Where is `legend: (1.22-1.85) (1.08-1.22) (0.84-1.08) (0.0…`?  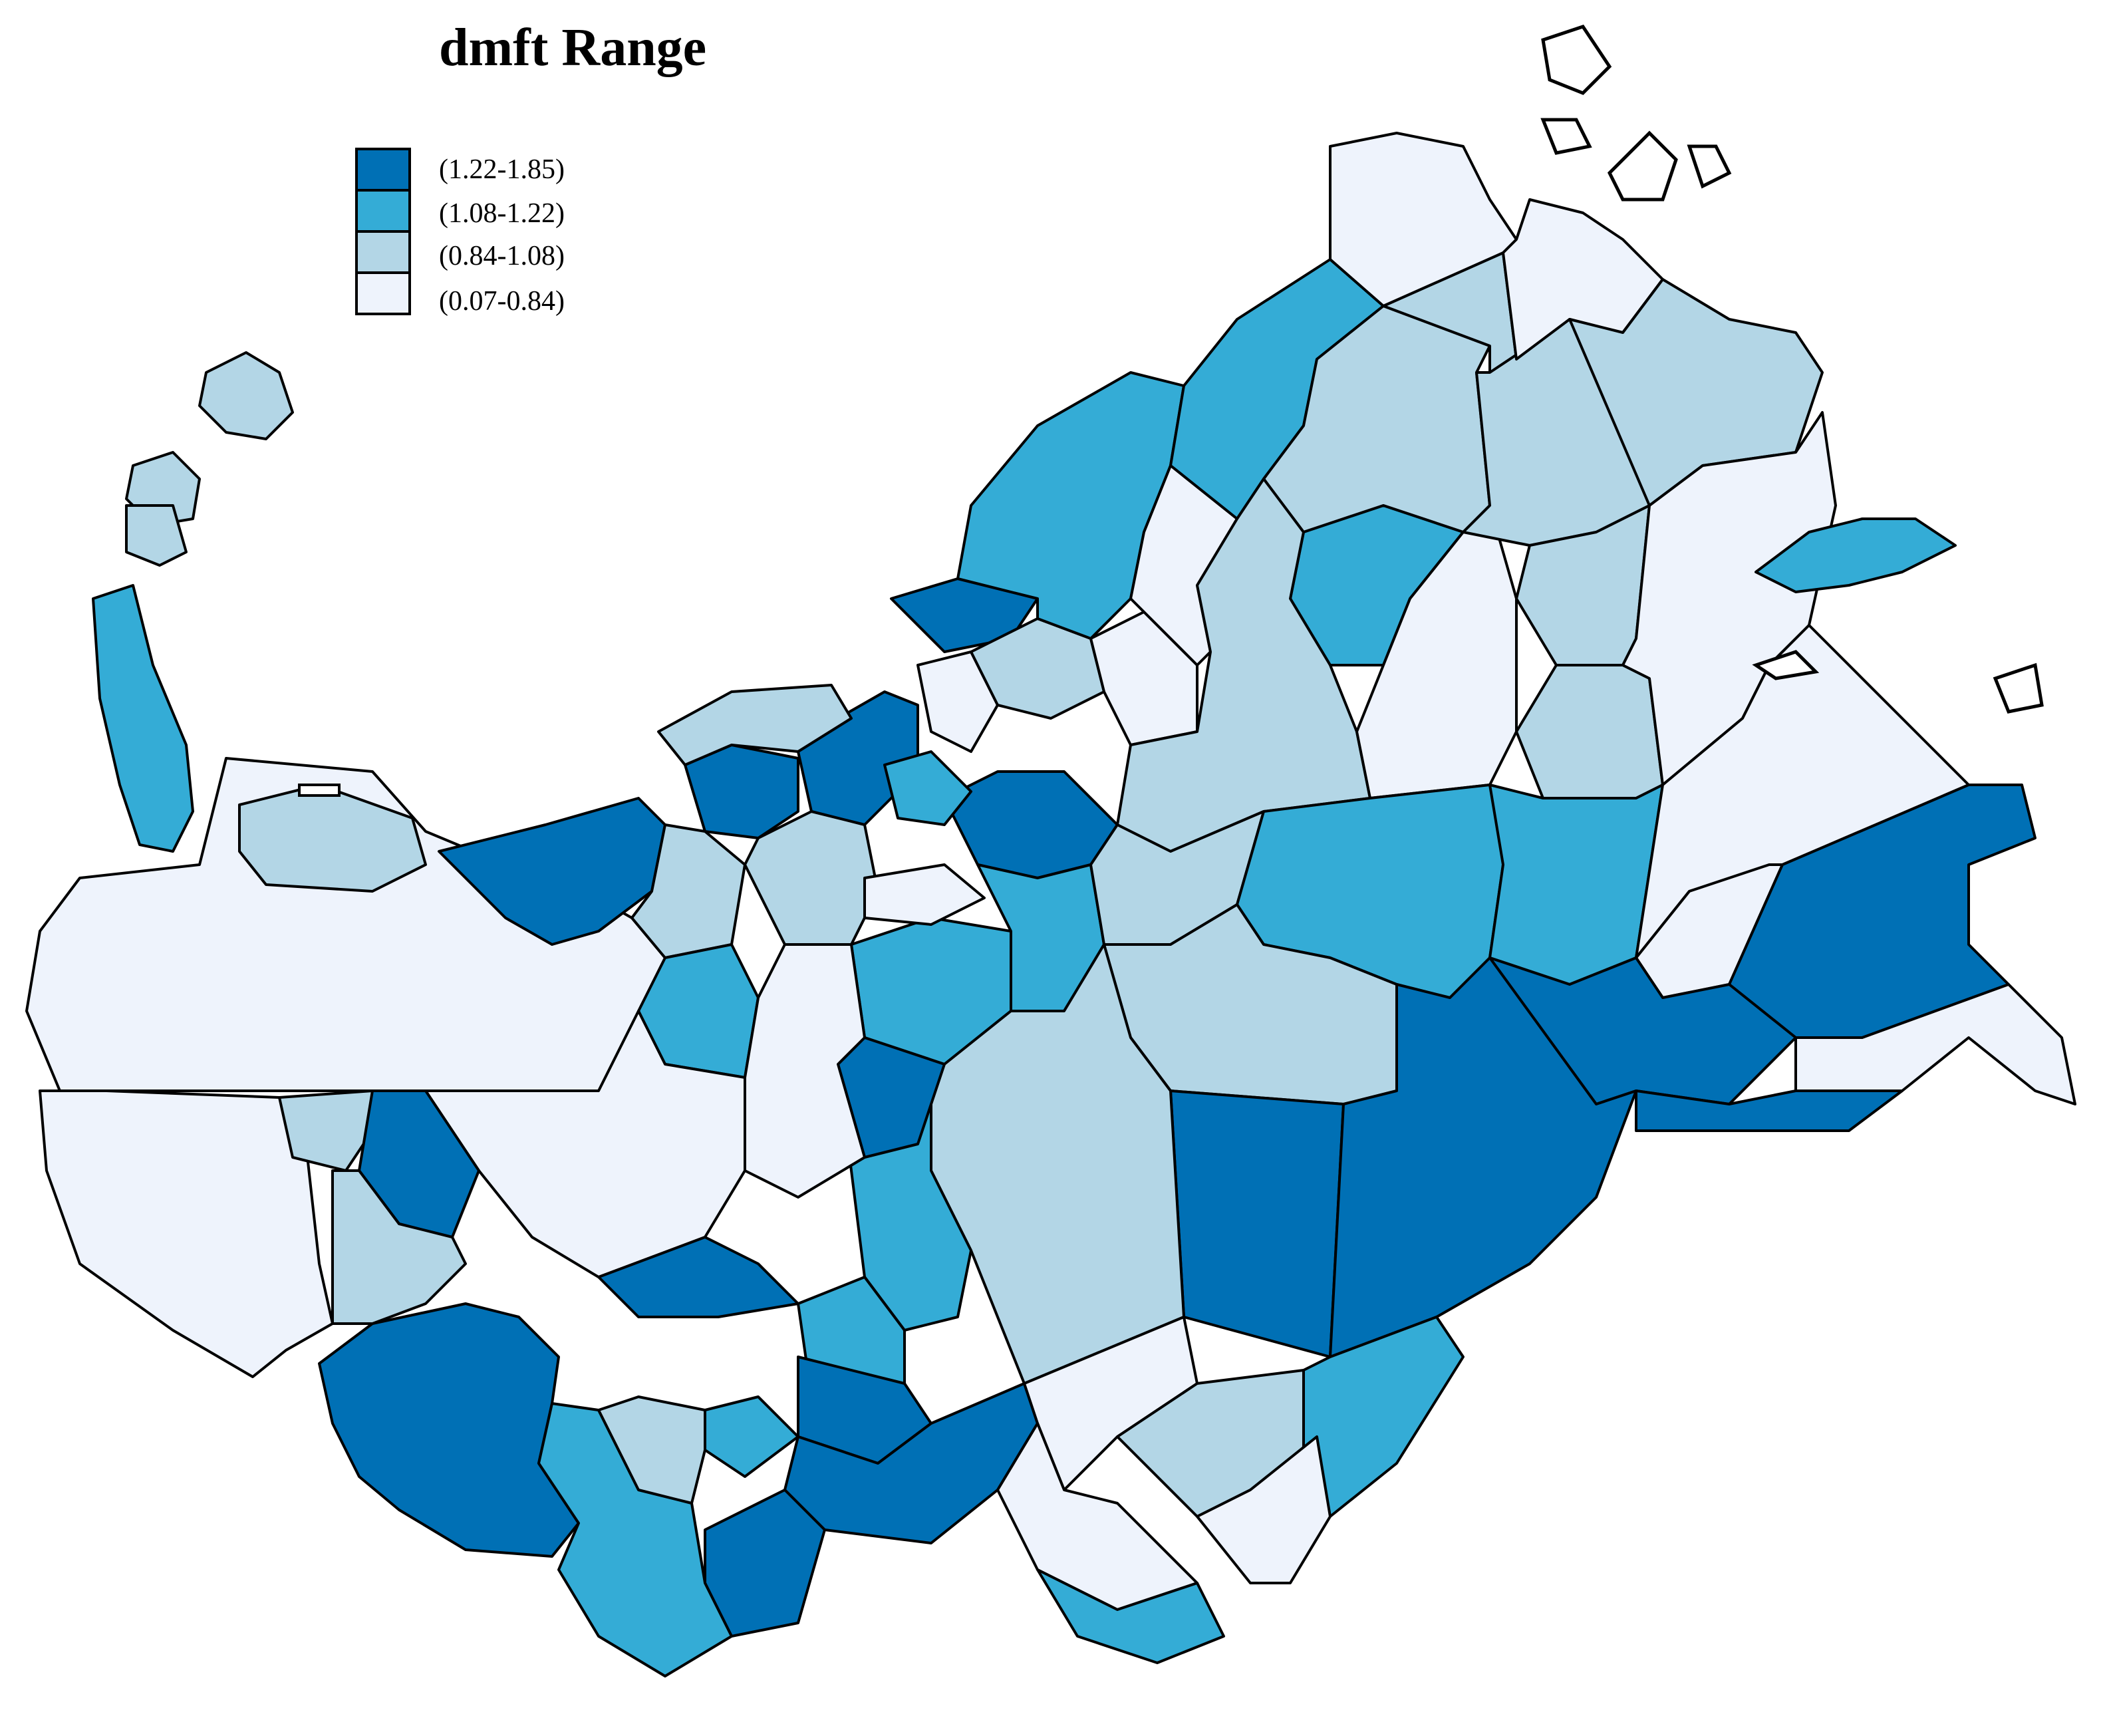 legend: (1.22-1.85) (1.08-1.22) (0.84-1.08) (0.0… is located at coordinates (460, 232).